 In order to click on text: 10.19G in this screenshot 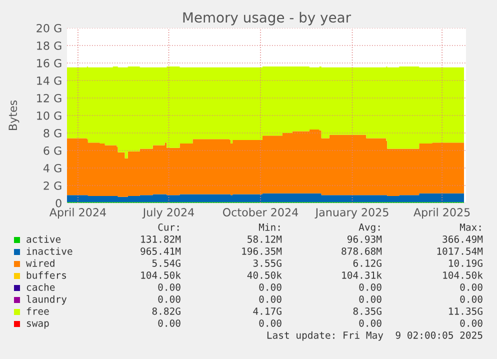, I will do `click(465, 263)`.